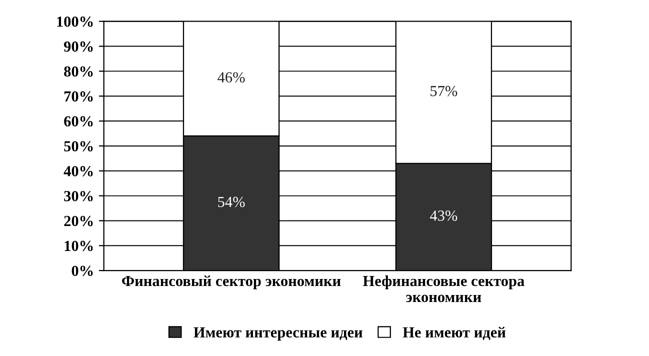 This screenshot has height=356, width=649. I want to click on y-tick-label: 0%, so click(82, 271).